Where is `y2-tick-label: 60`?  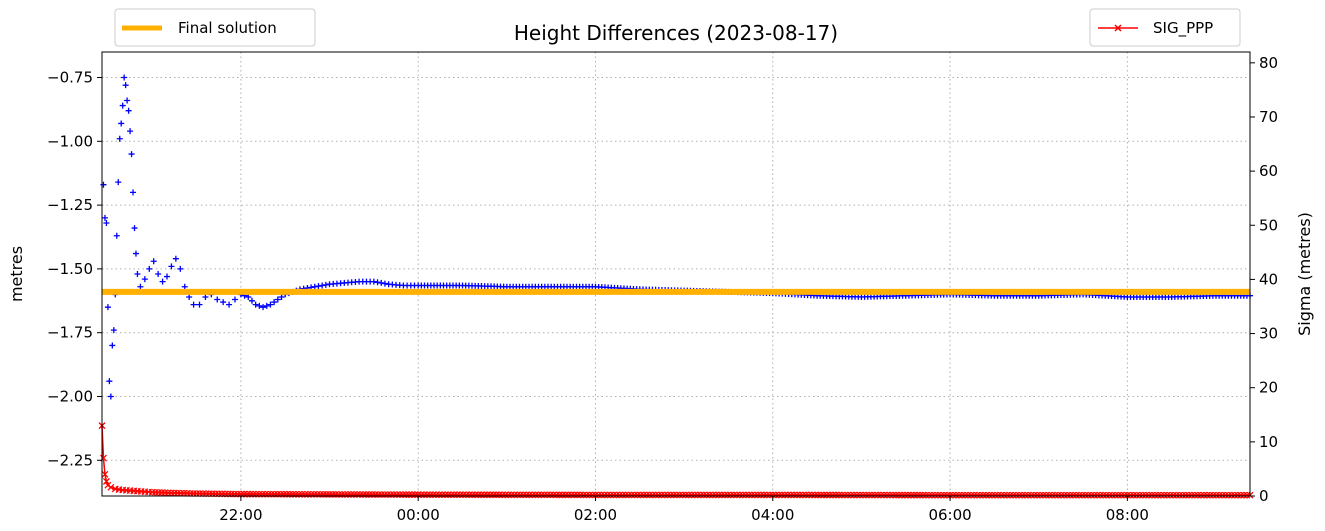
y2-tick-label: 60 is located at coordinates (1268, 171).